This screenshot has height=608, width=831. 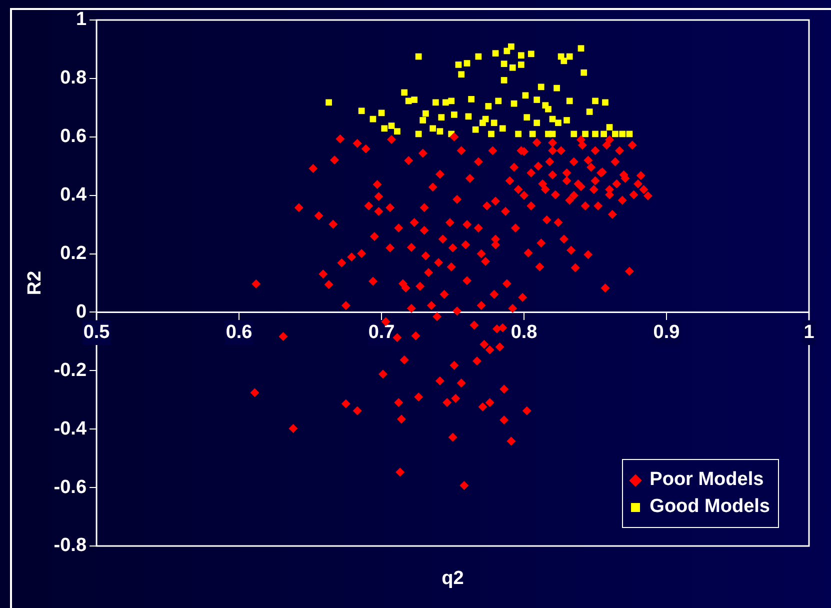 What do you see at coordinates (707, 480) in the screenshot?
I see `legend-label: Poor Models` at bounding box center [707, 480].